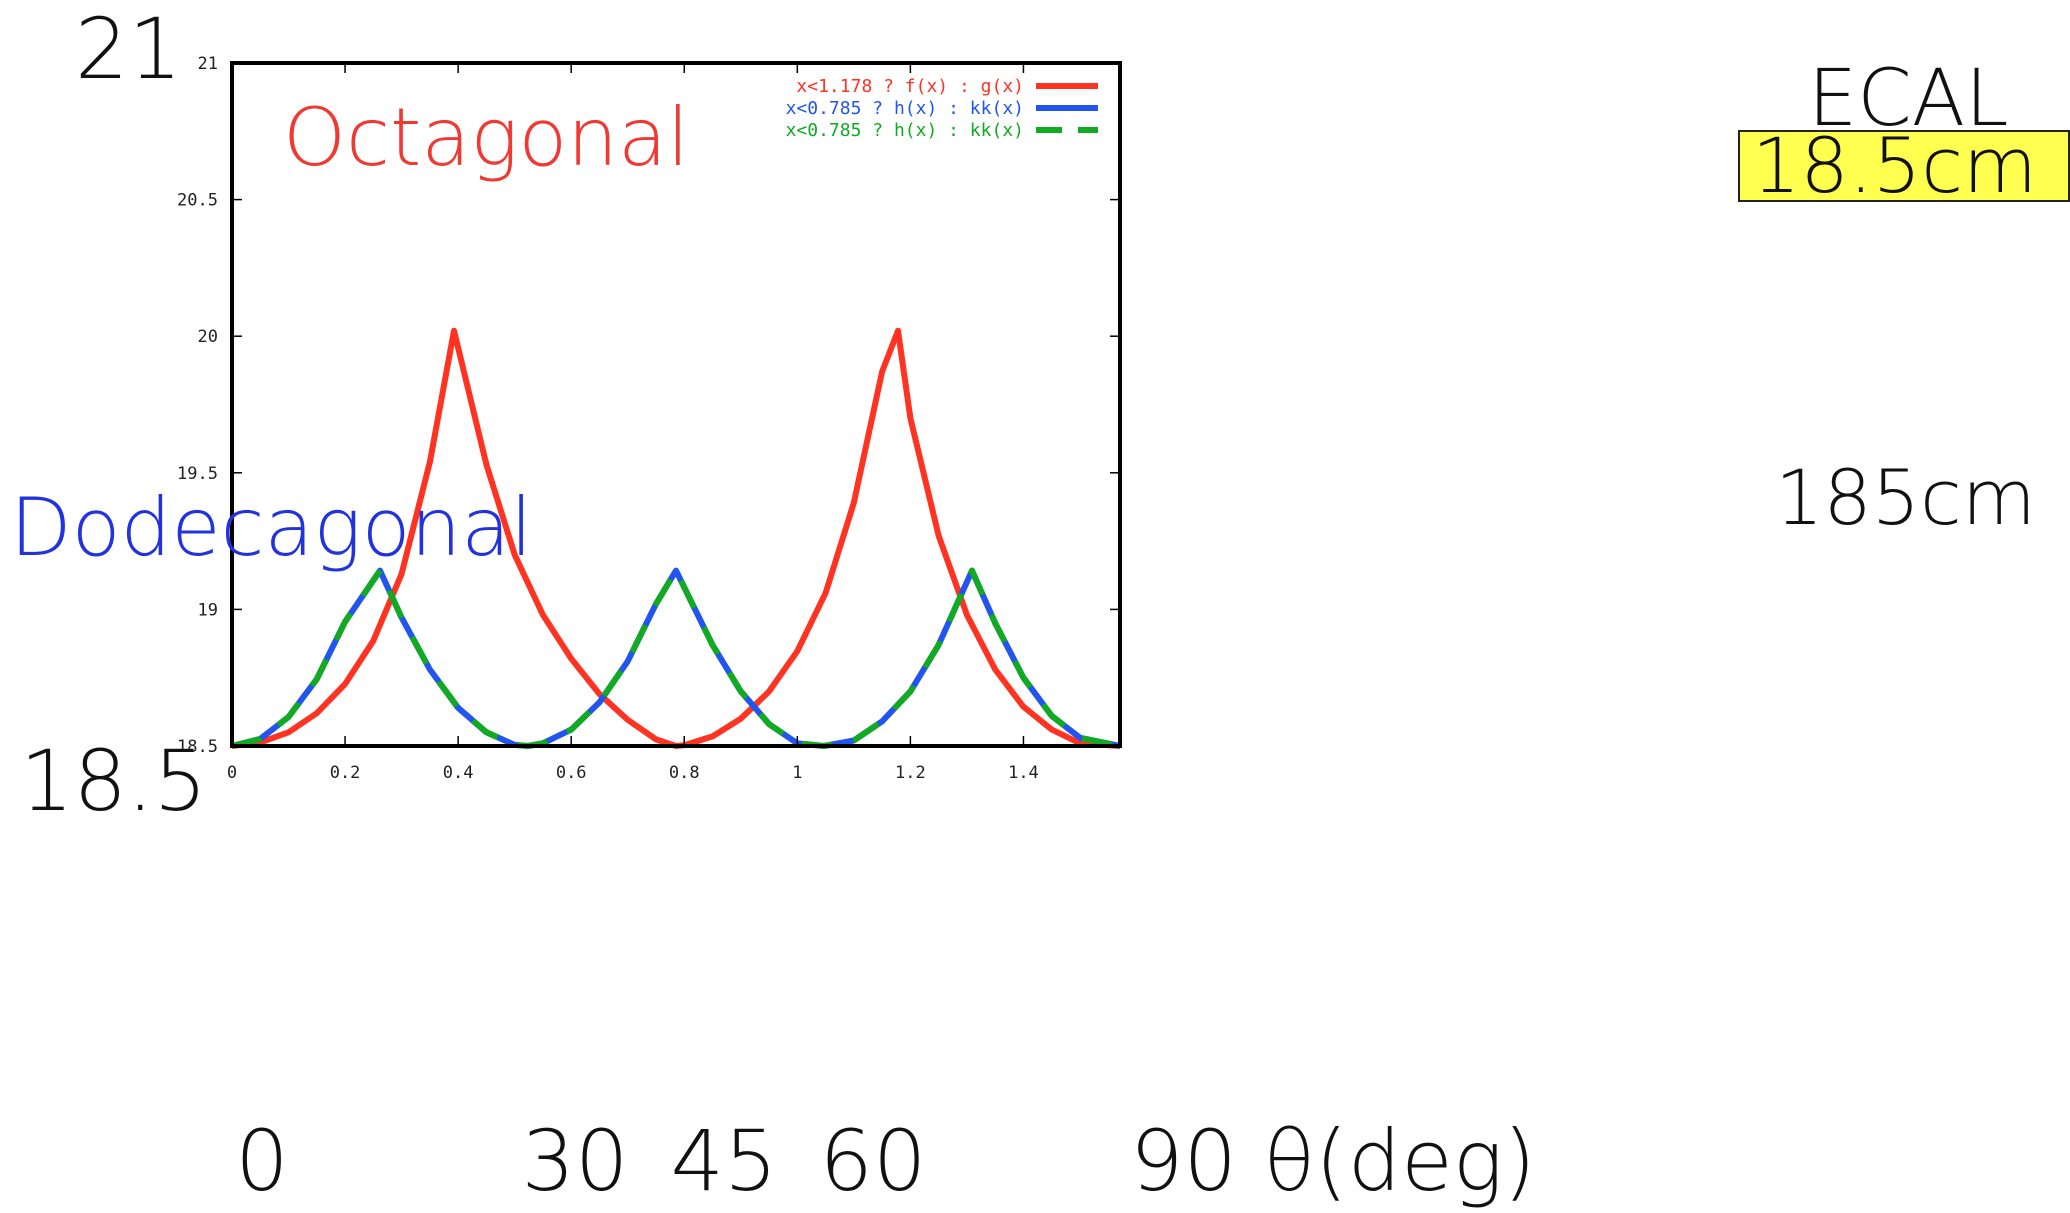  What do you see at coordinates (345, 773) in the screenshot?
I see `x-tick-label: 0.2` at bounding box center [345, 773].